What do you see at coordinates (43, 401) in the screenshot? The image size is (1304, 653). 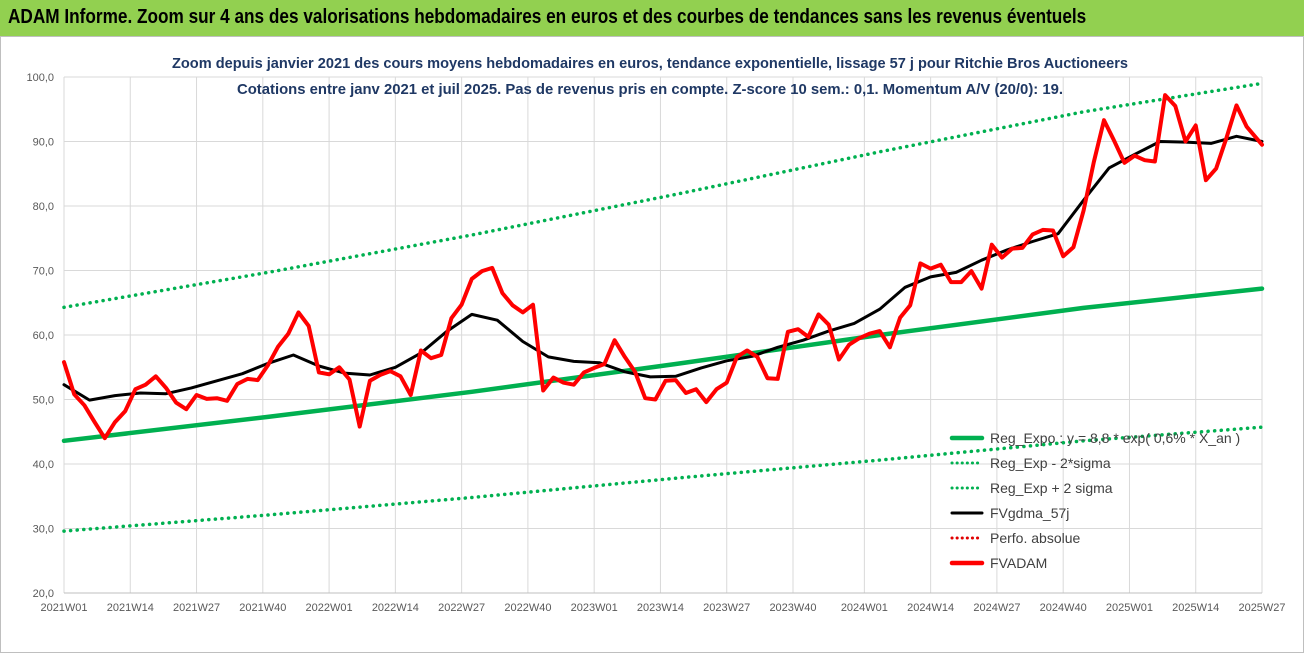 I see `y-tick-label: 50,0` at bounding box center [43, 401].